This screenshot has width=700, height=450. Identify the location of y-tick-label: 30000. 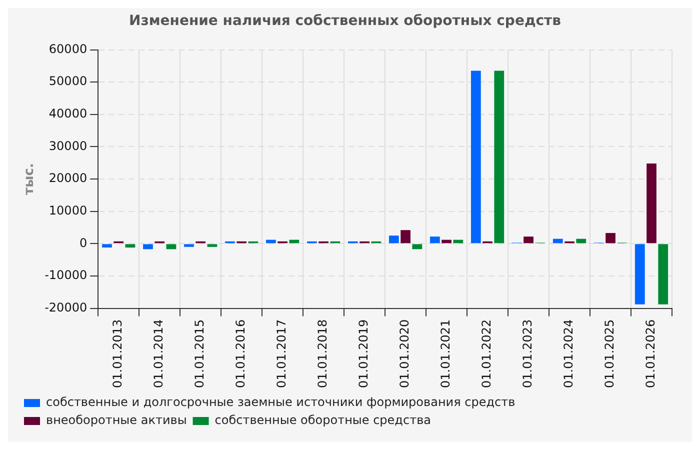
(68, 145).